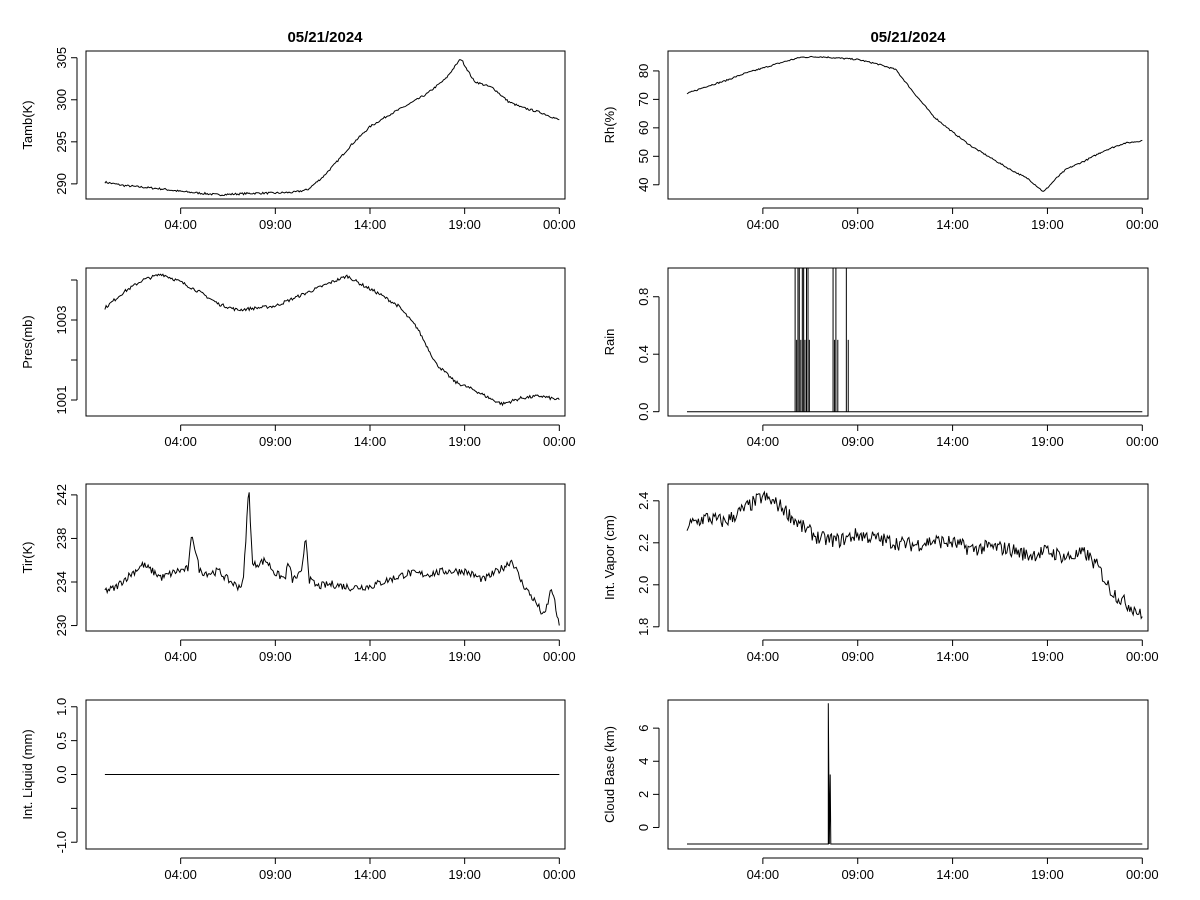  What do you see at coordinates (61, 100) in the screenshot?
I see `y-tick-label: 300` at bounding box center [61, 100].